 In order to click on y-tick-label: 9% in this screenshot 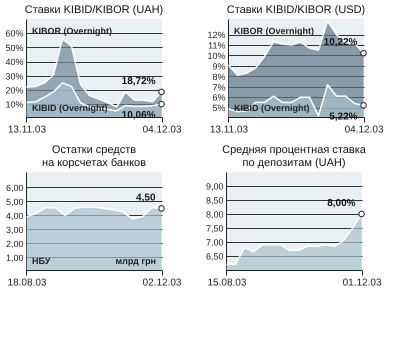, I will do `click(219, 66)`.